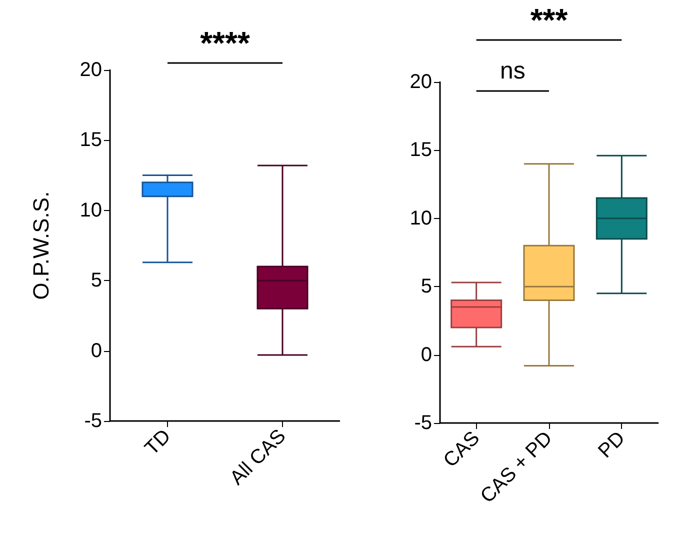 The height and width of the screenshot is (538, 684). What do you see at coordinates (41, 245) in the screenshot?
I see `y-axis-title: O.P.W.S.S.` at bounding box center [41, 245].